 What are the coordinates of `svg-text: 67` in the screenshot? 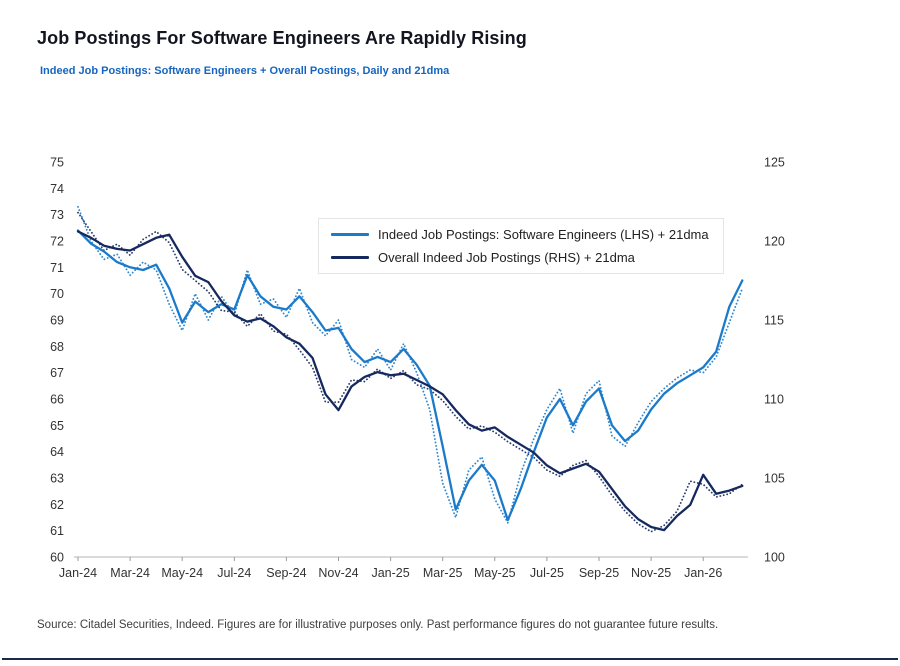 It's located at (57, 373).